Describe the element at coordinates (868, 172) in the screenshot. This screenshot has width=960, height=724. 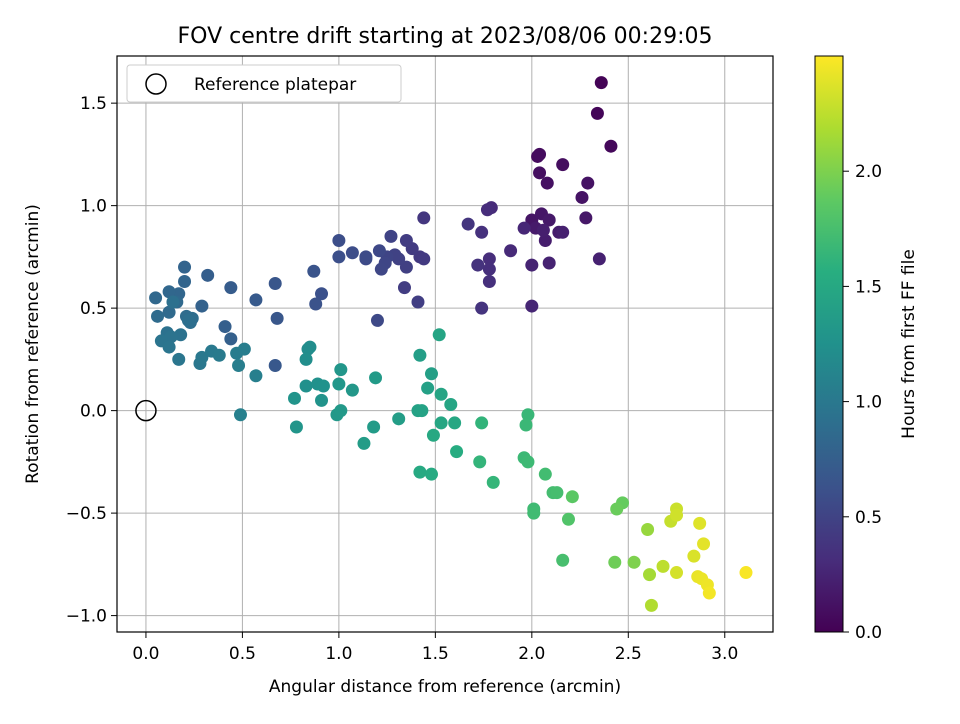
I see `colorbar-tick-label: 2.0` at that location.